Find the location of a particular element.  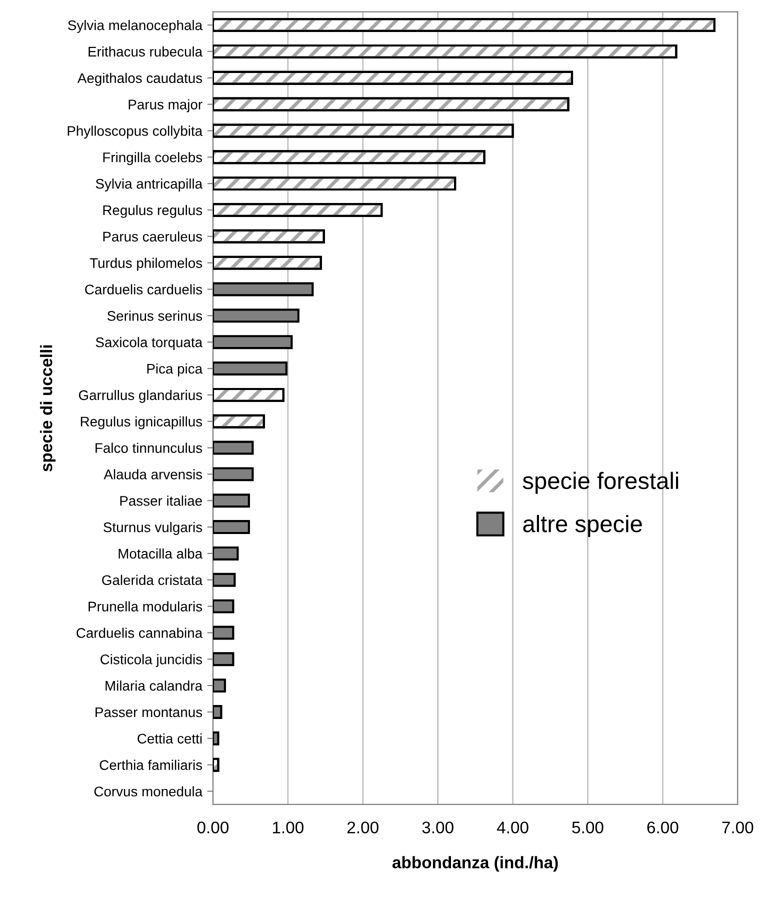

y-tick-label: Corvus monedula is located at coordinates (148, 791).